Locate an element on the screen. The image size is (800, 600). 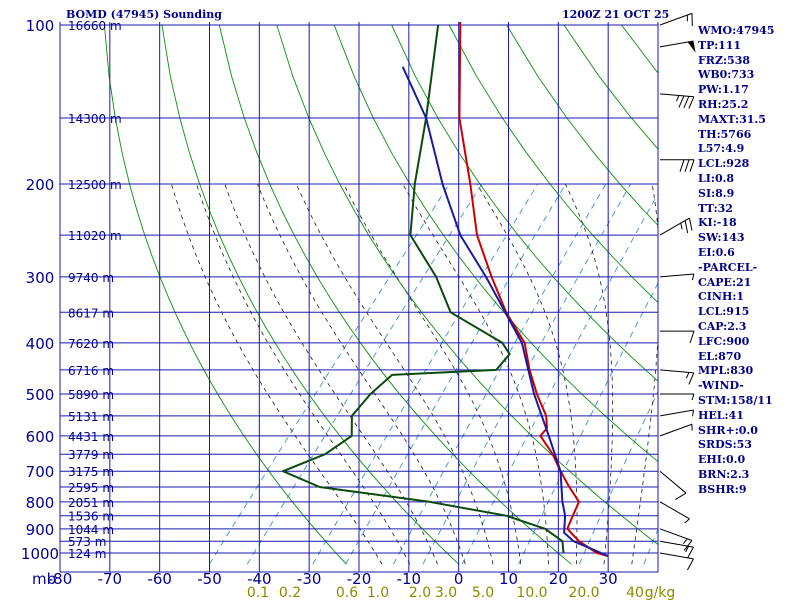
pressure-label: 600 is located at coordinates (40, 437).